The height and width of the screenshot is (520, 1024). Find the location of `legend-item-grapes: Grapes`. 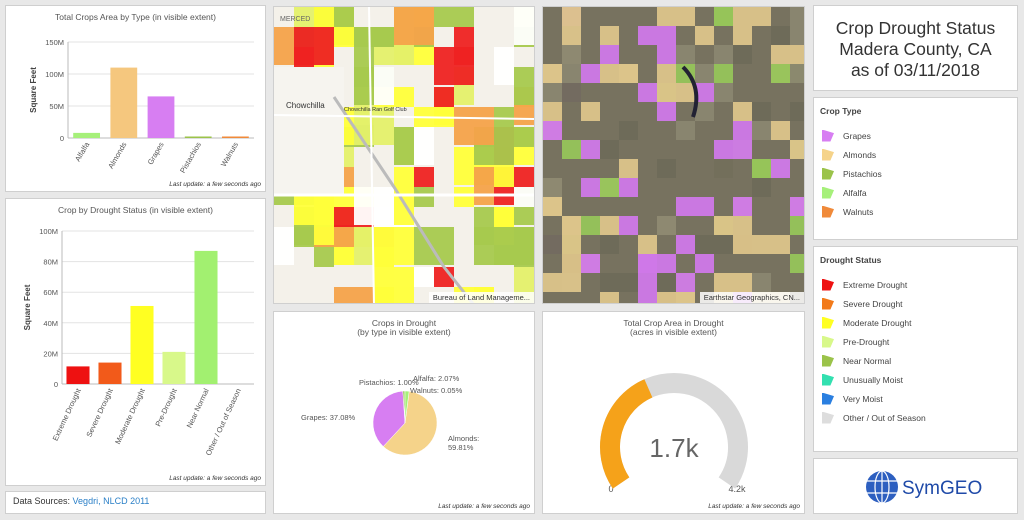

legend-item-grapes: Grapes is located at coordinates (852, 135).